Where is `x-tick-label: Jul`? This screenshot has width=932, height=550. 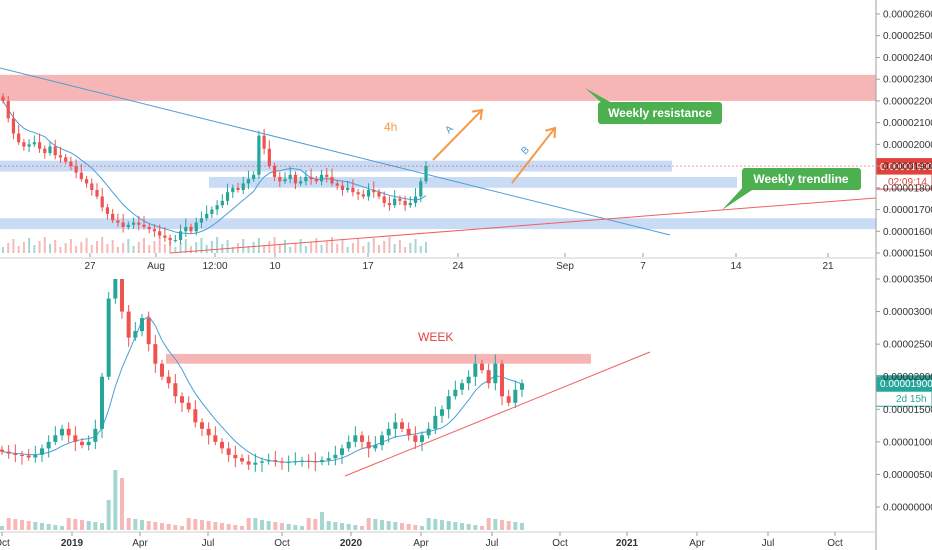
x-tick-label: Jul is located at coordinates (208, 543).